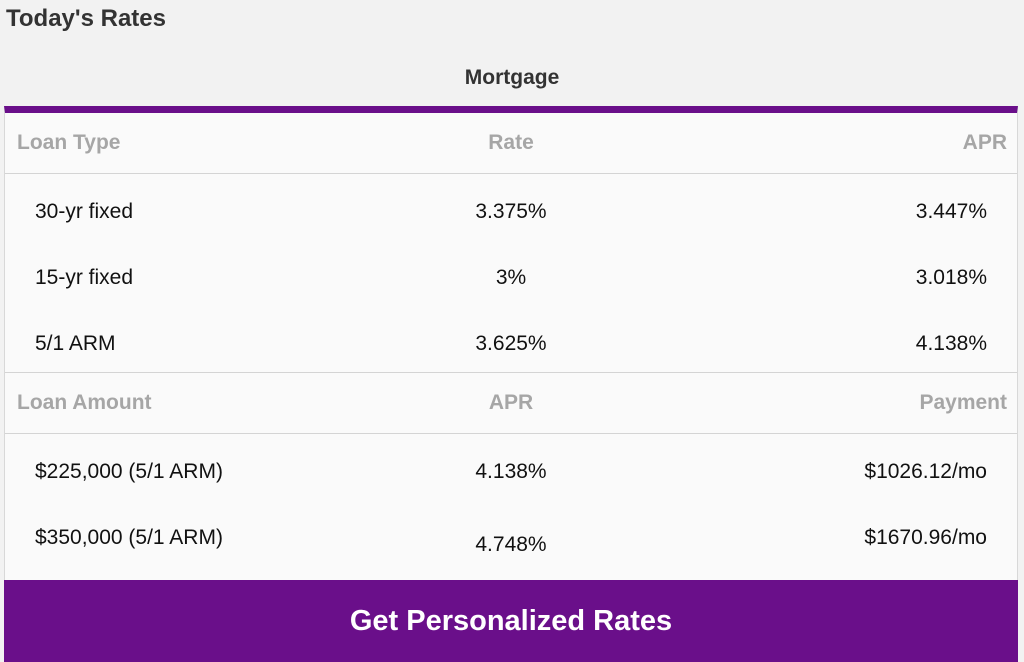  Describe the element at coordinates (84, 211) in the screenshot. I see `loan-type-cell: 30-yr fixed` at that location.